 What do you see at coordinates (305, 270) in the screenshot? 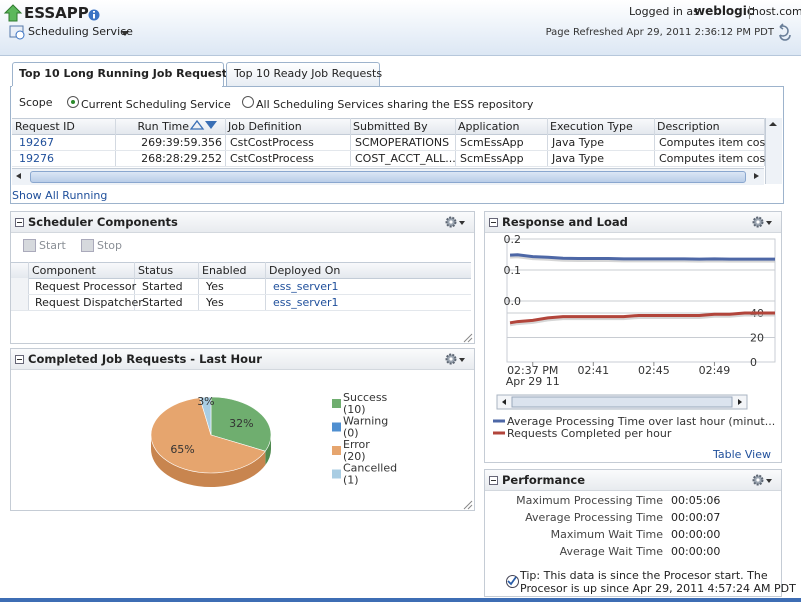
I see `column-header: Deployed On` at bounding box center [305, 270].